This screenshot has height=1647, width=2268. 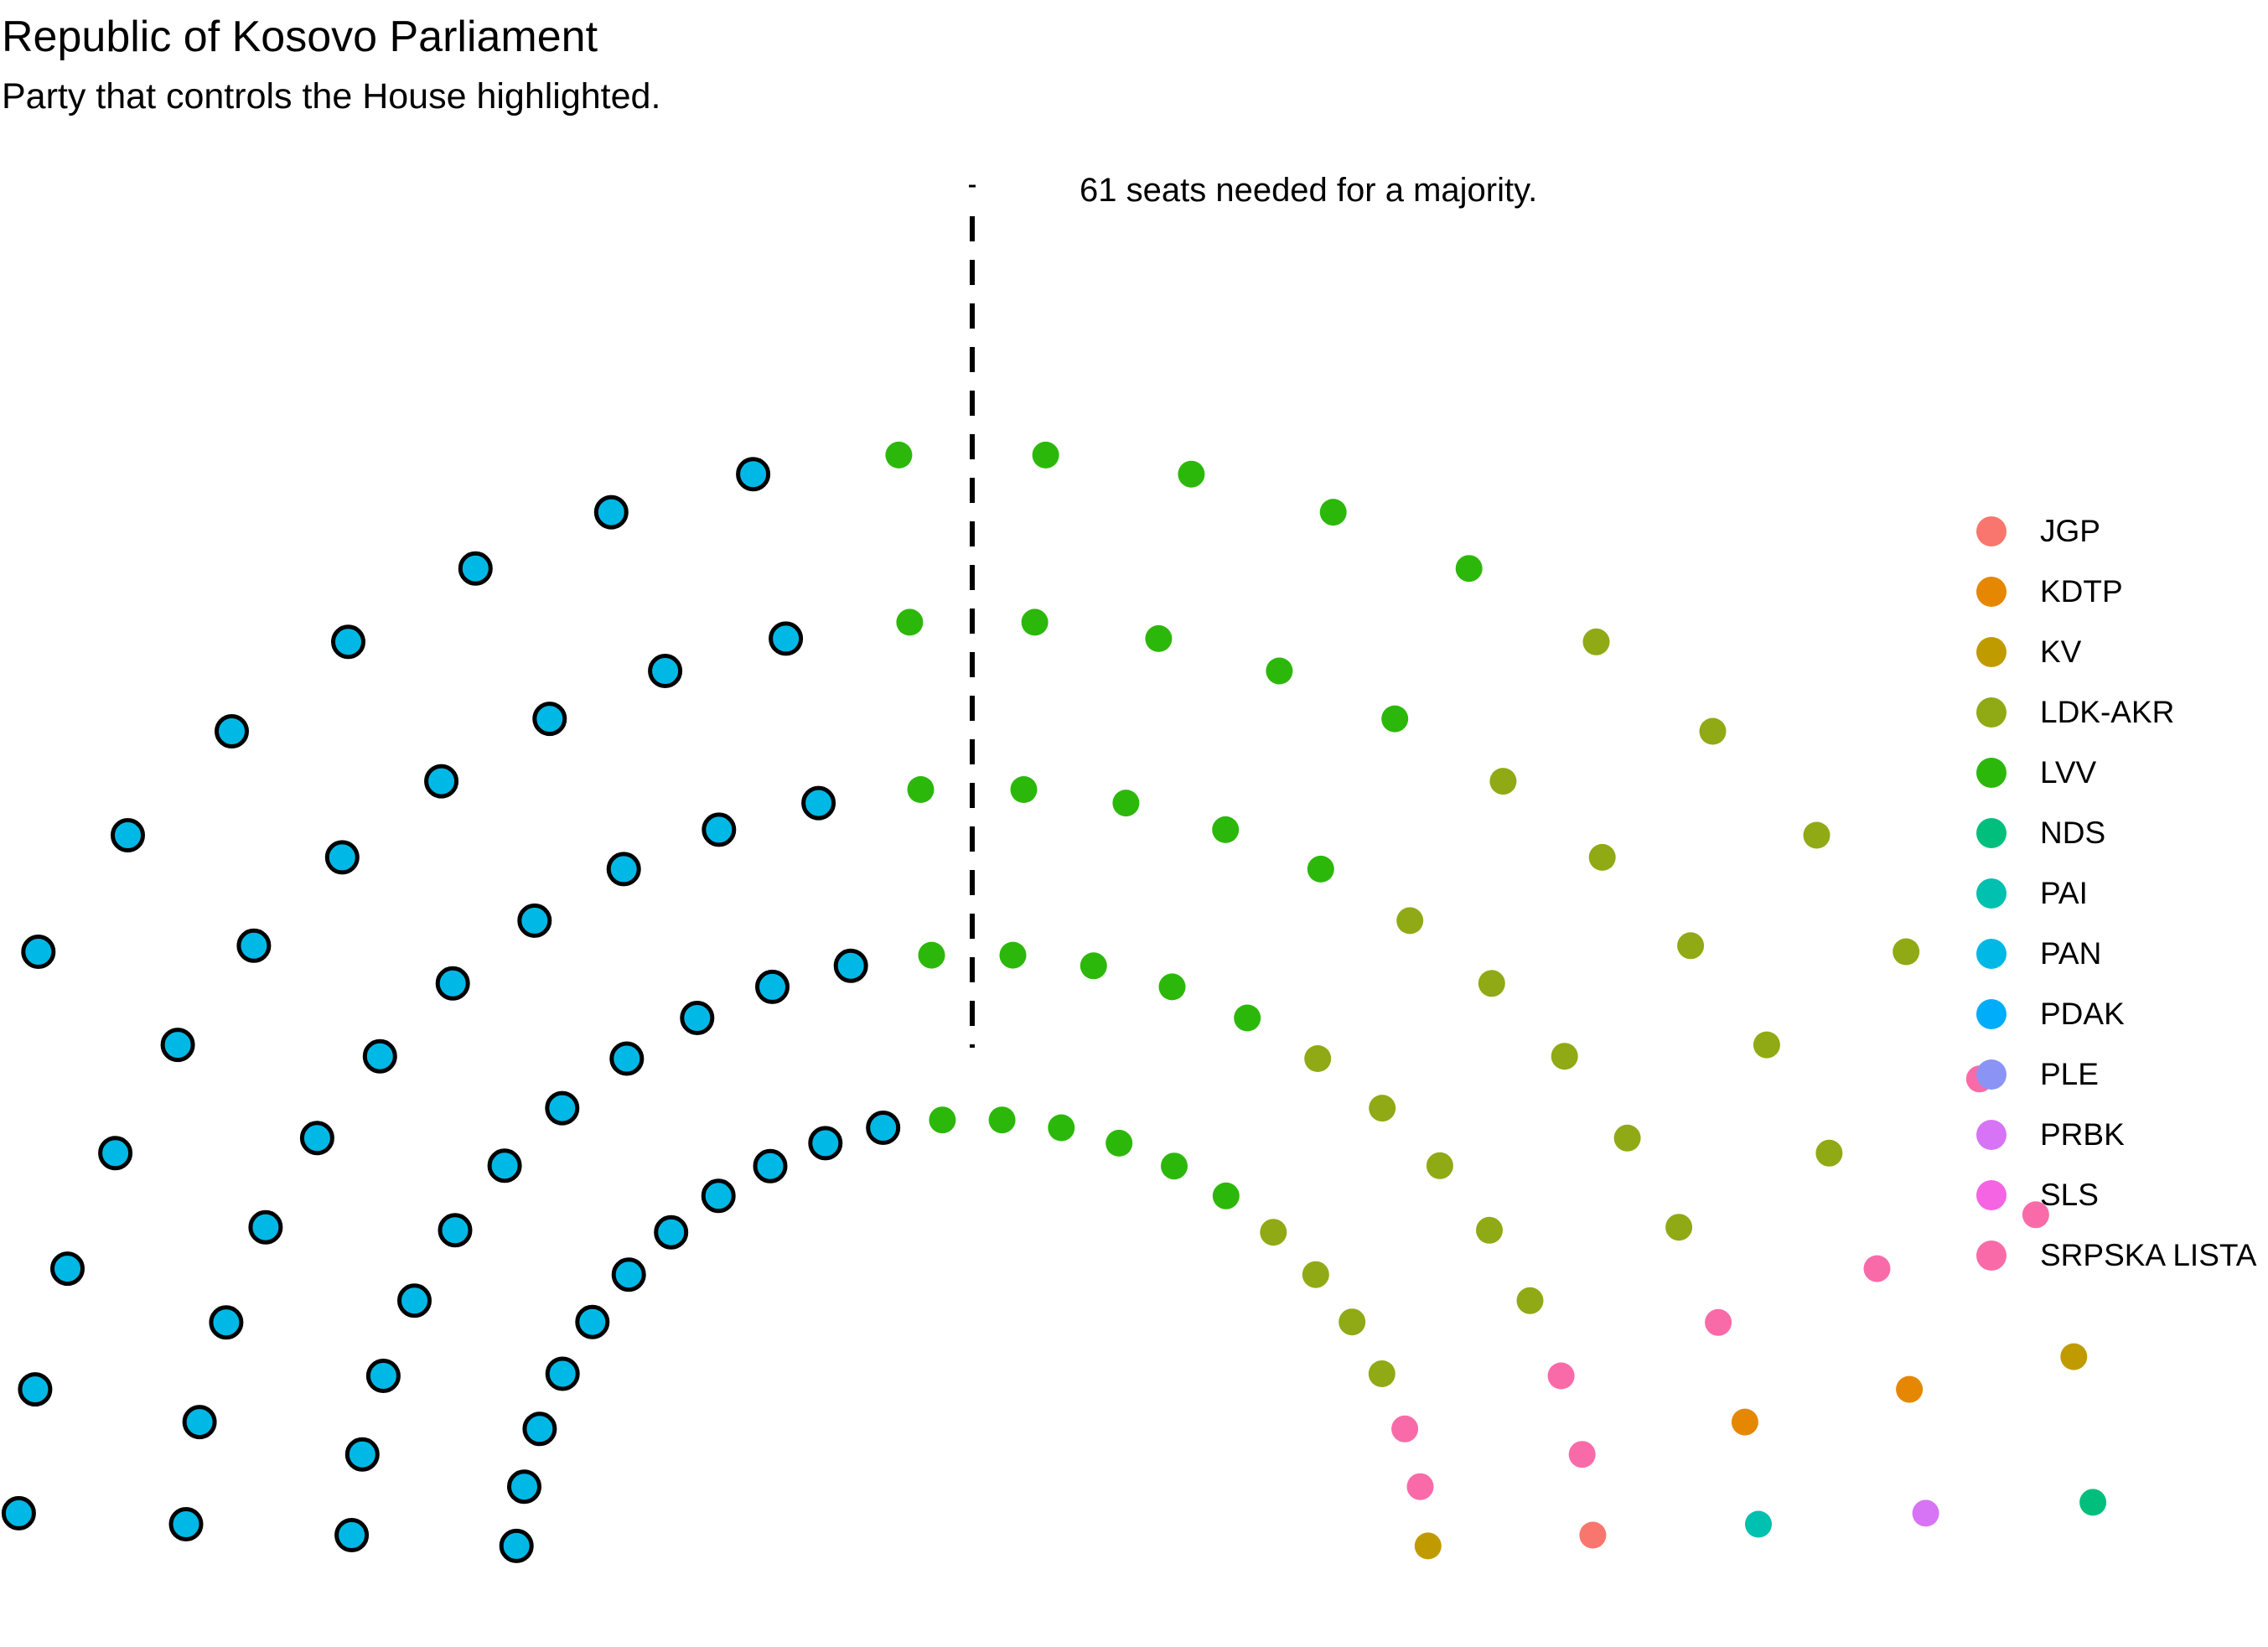 What do you see at coordinates (2070, 531) in the screenshot?
I see `legend-label: JGP` at bounding box center [2070, 531].